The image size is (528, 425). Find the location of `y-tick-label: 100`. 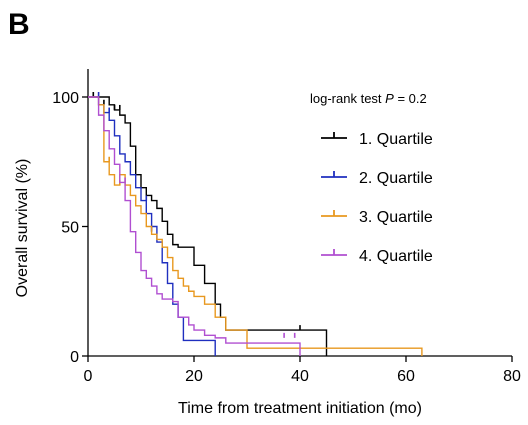

y-tick-label: 100 is located at coordinates (65, 98).